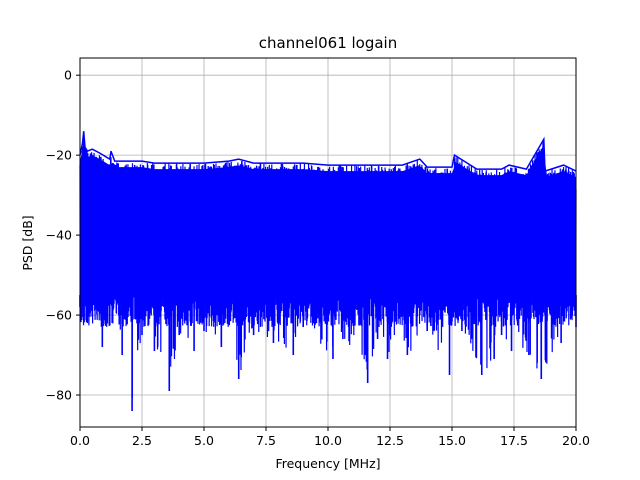 The height and width of the screenshot is (480, 640). I want to click on x-tick-label: 20.0, so click(576, 440).